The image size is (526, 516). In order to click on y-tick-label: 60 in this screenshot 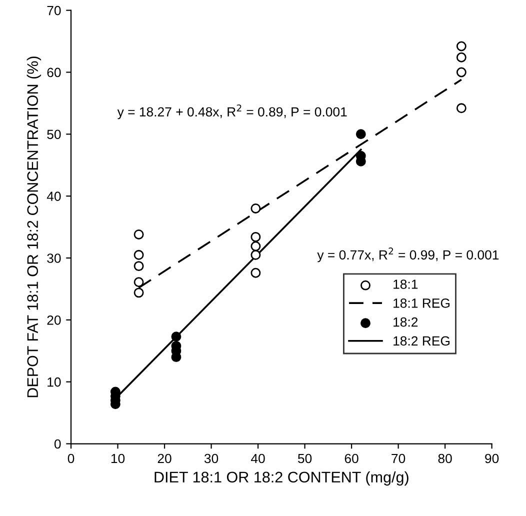, I will do `click(54, 73)`.